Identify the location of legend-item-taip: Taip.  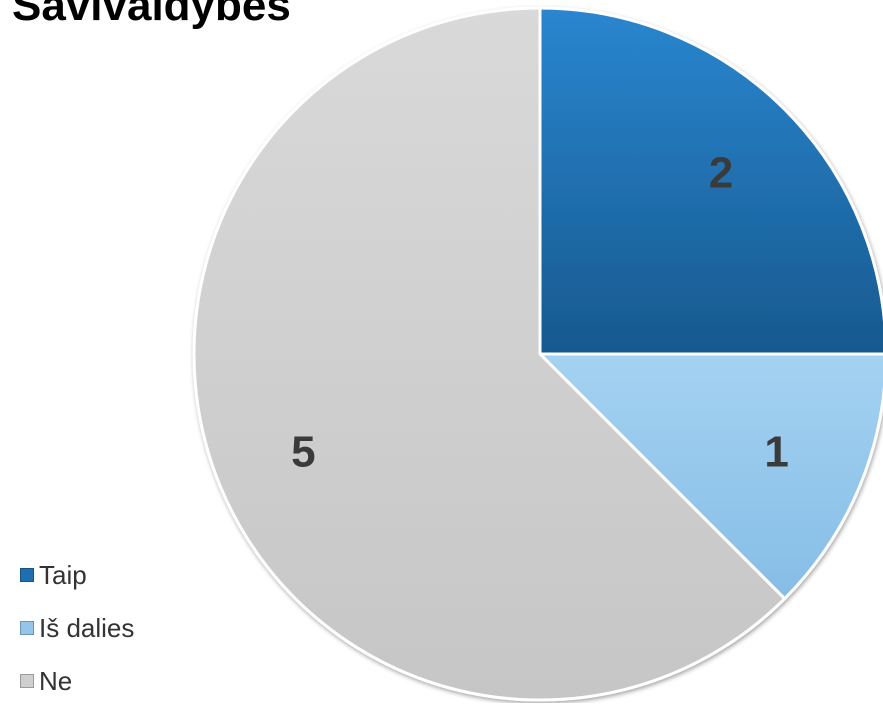
(77, 575).